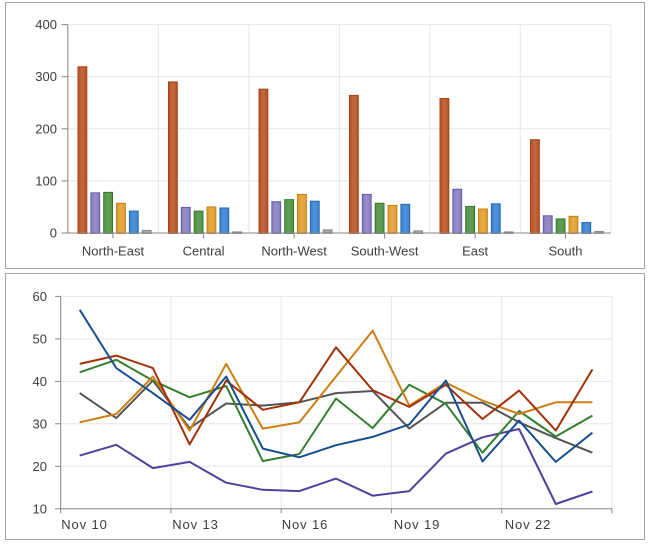  Describe the element at coordinates (40, 338) in the screenshot. I see `svg-text: 50` at that location.